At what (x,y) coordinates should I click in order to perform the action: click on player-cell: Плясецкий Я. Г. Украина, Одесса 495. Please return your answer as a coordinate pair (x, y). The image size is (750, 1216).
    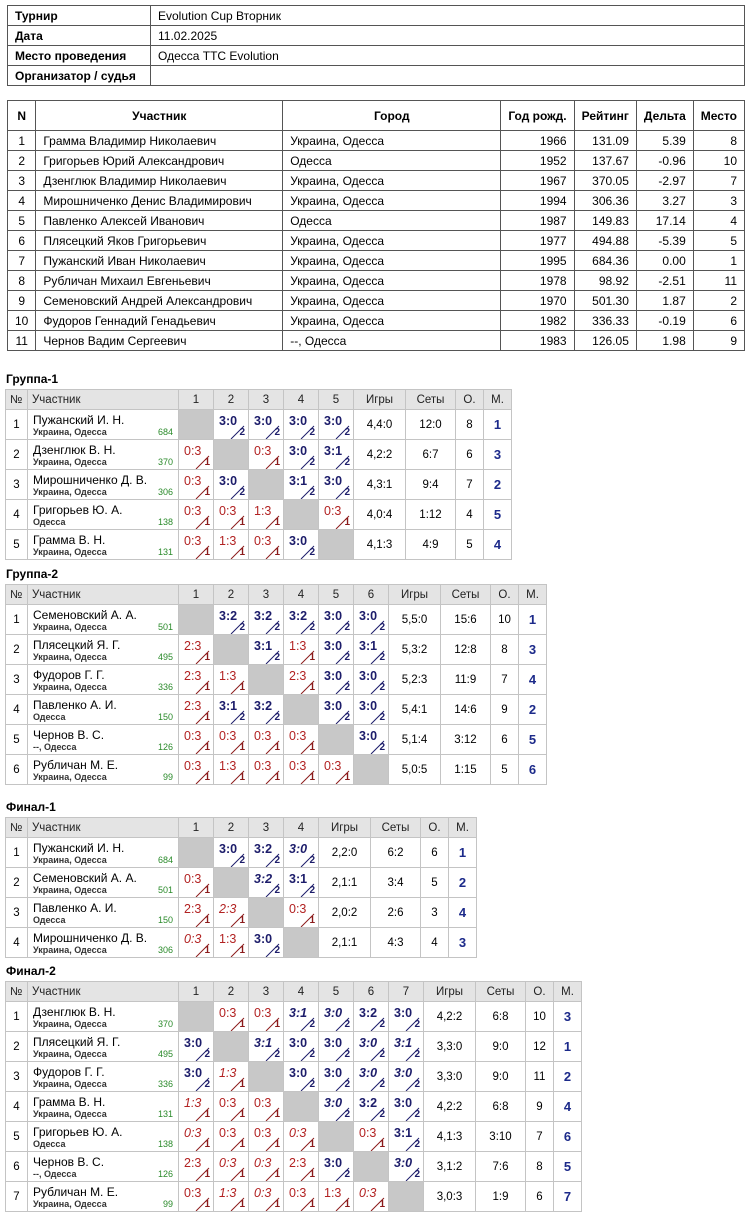
    Looking at the image, I should click on (103, 1046).